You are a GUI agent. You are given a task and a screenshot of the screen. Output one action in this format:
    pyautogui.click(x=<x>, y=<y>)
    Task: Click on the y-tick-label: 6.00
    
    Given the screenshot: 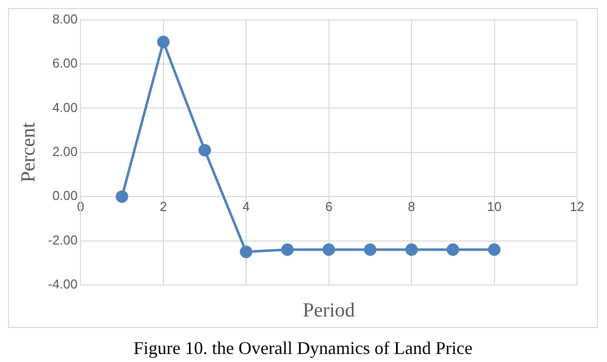 What is the action you would take?
    pyautogui.click(x=65, y=63)
    